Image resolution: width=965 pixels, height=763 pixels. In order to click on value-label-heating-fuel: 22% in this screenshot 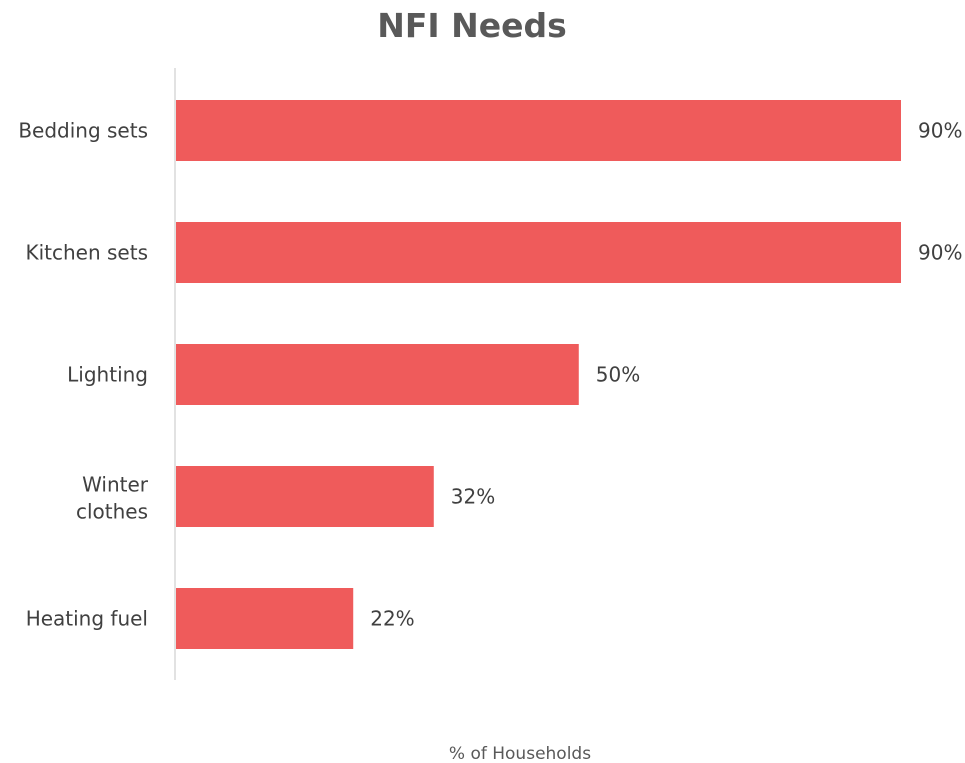, I will do `click(392, 619)`.